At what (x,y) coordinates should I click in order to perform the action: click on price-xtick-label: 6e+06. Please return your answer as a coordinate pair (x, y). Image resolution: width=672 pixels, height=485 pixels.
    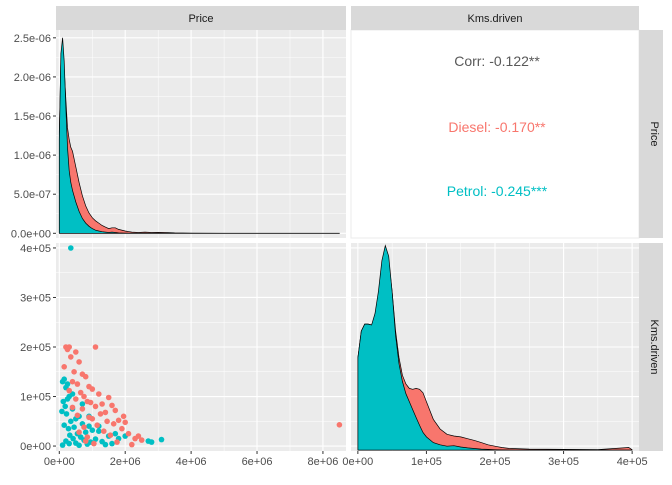
    Looking at the image, I should click on (257, 462).